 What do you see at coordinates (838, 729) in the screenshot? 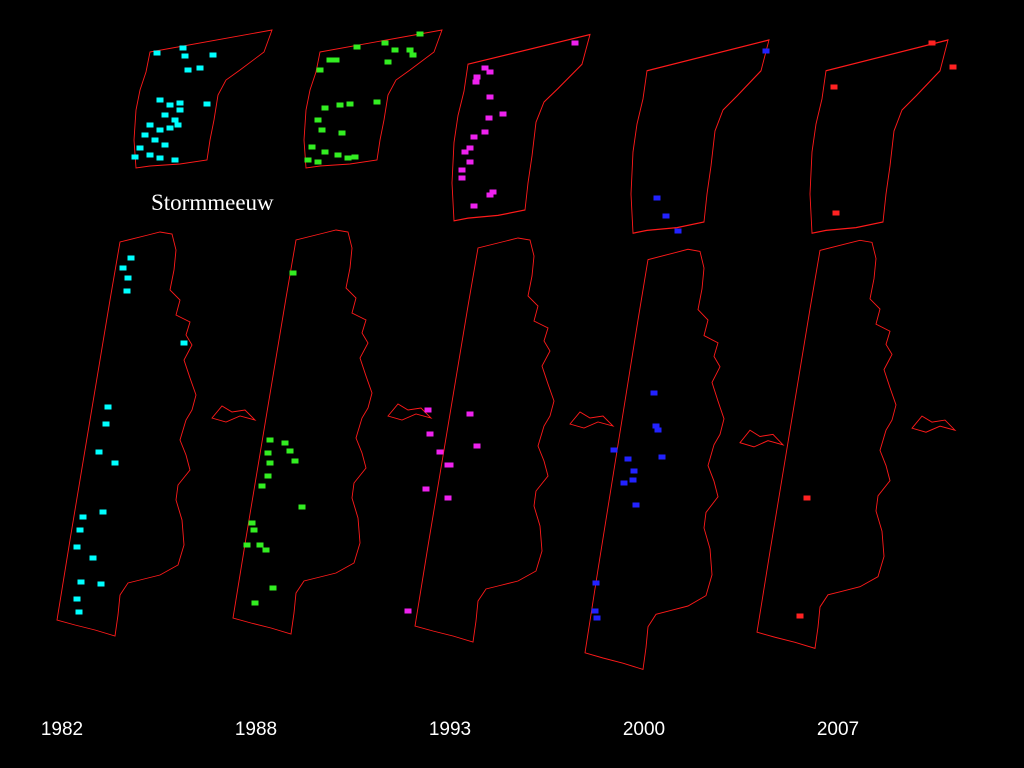
I see `year-label: 2007` at bounding box center [838, 729].